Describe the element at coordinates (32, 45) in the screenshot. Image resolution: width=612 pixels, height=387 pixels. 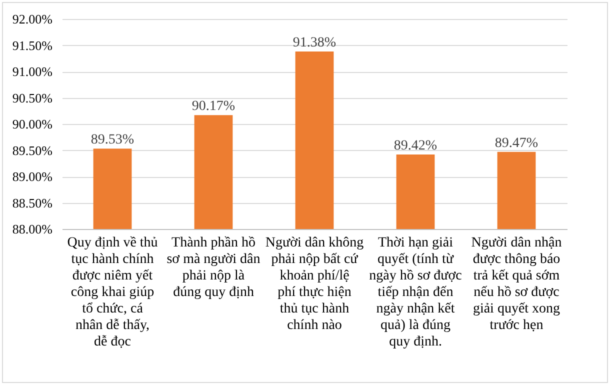
I see `y-tick-label: 91.50%` at that location.